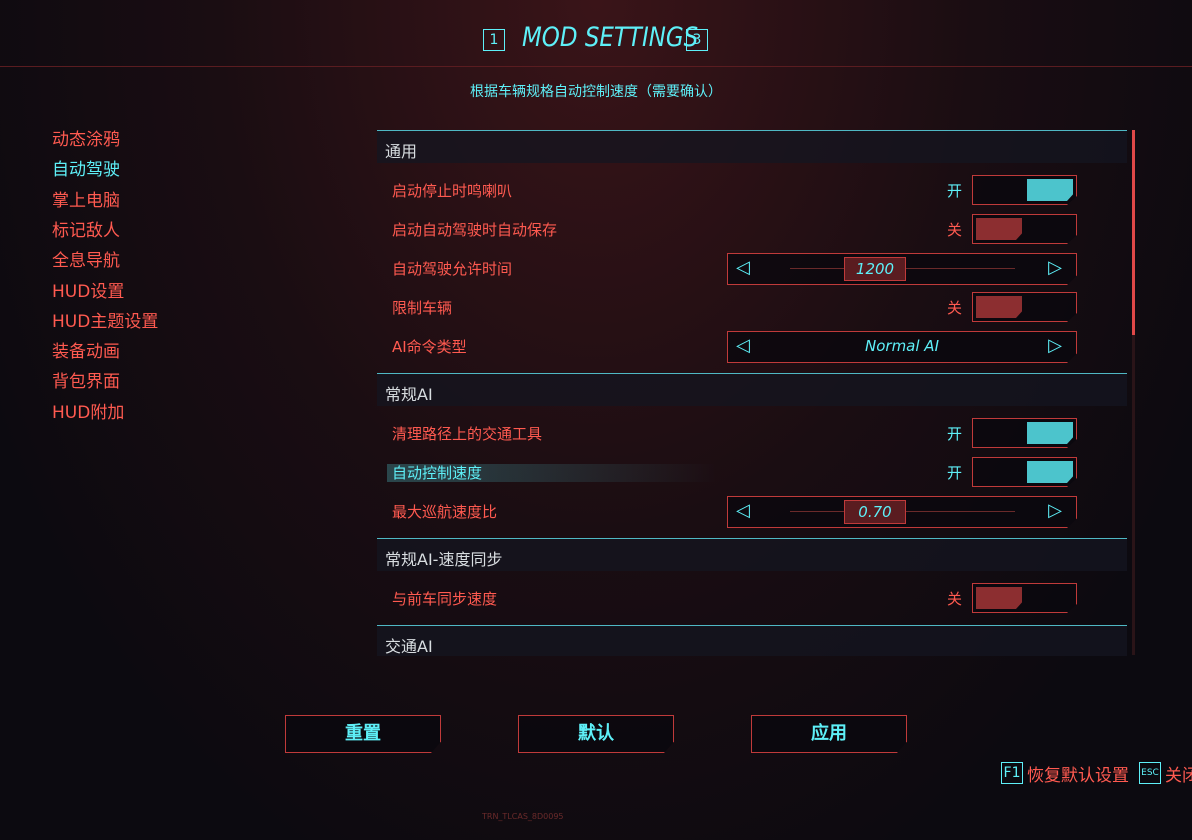  I want to click on hint-label: 关闭, so click(1178, 776).